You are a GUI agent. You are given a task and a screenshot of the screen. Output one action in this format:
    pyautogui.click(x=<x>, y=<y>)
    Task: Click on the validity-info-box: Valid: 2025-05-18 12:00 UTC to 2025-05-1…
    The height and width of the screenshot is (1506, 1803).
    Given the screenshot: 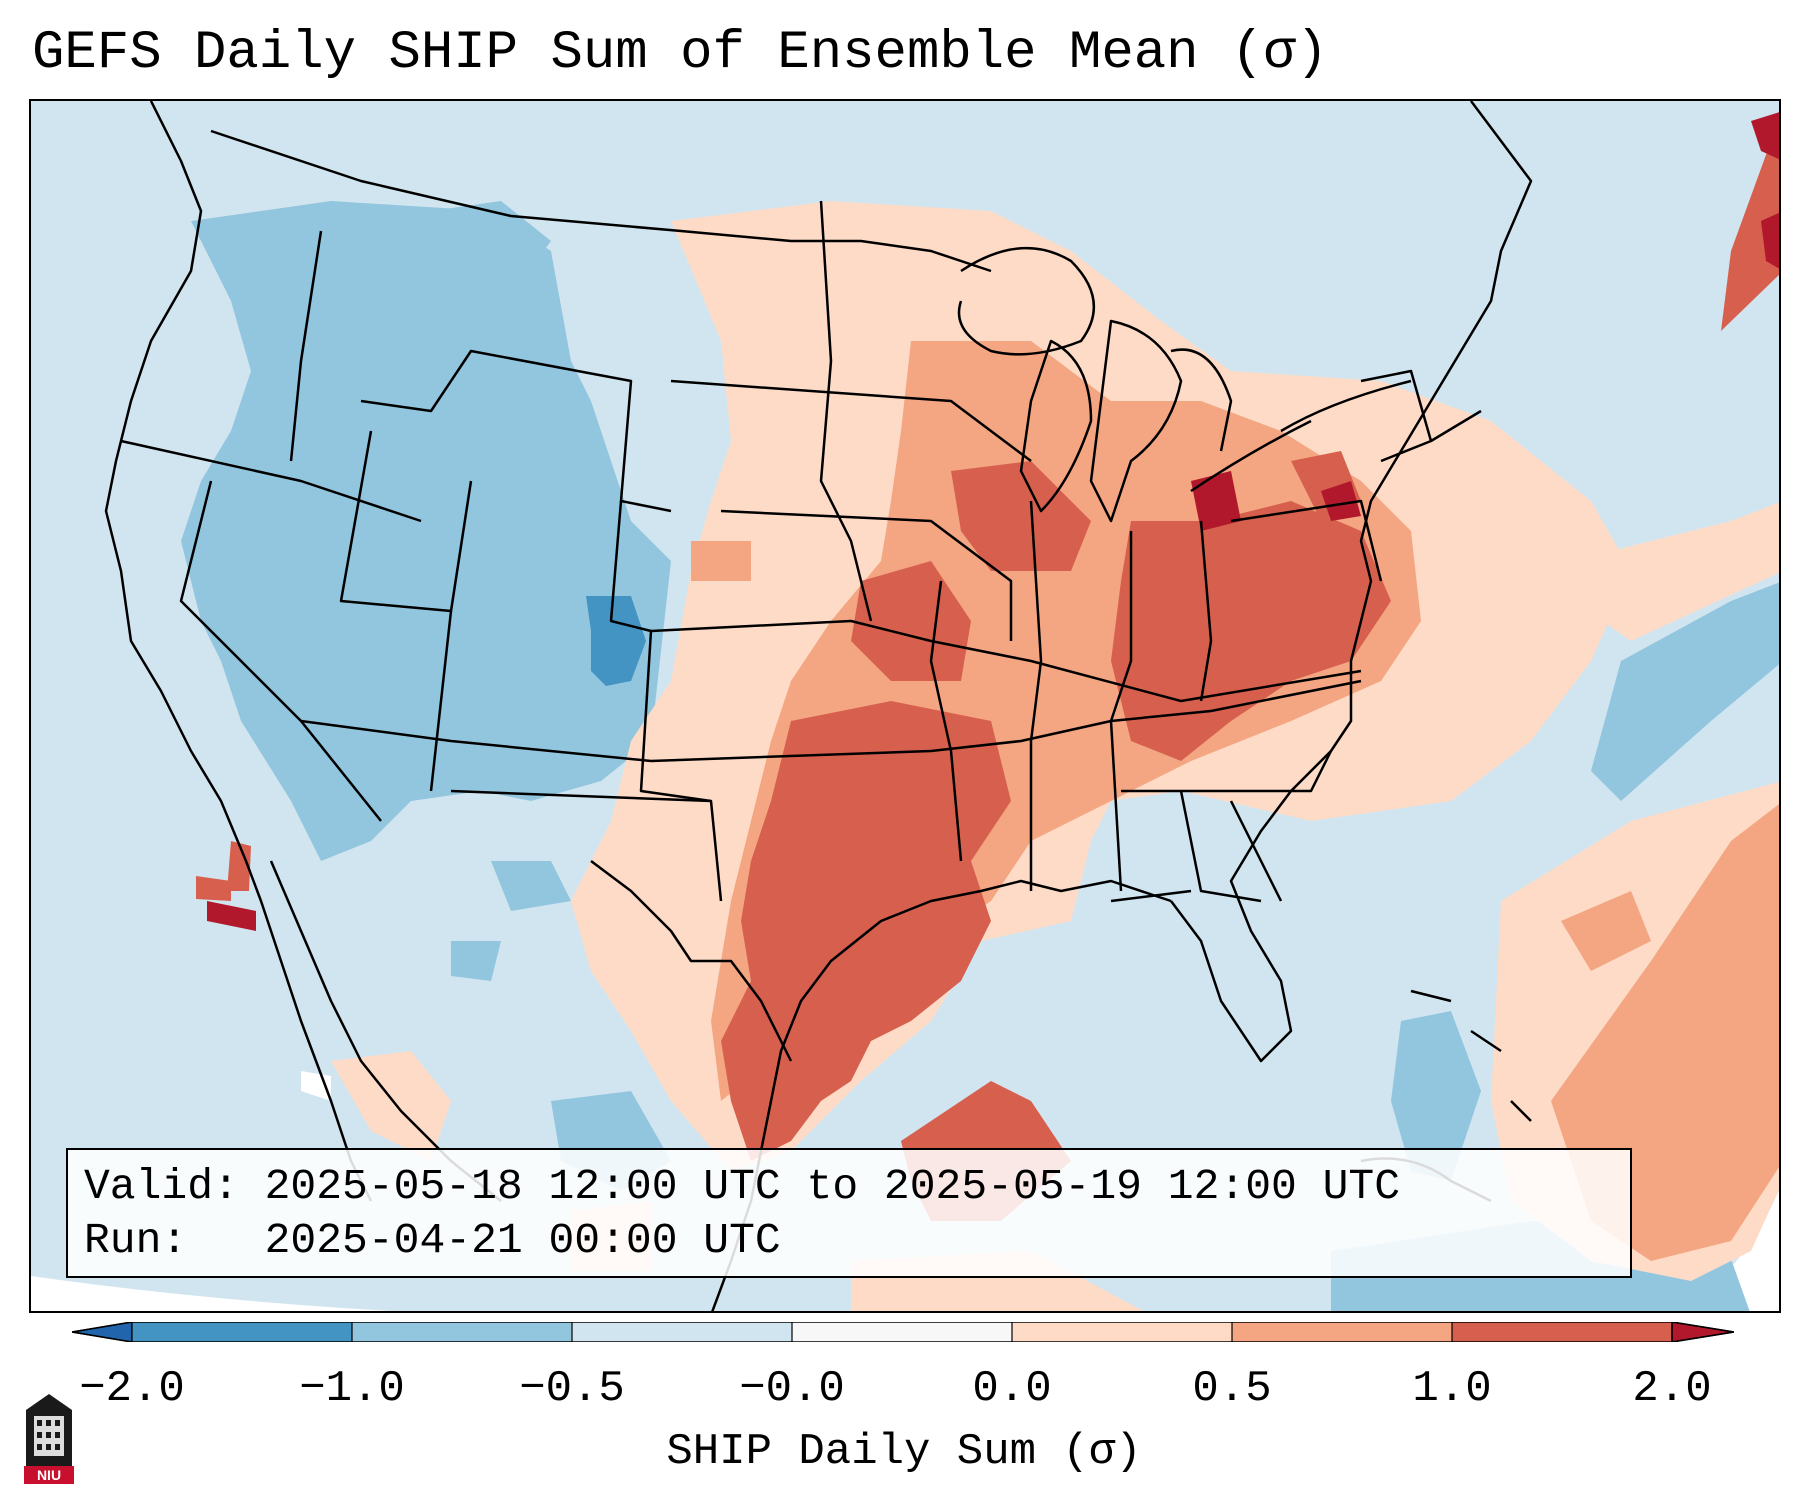 What is the action you would take?
    pyautogui.click(x=849, y=1213)
    